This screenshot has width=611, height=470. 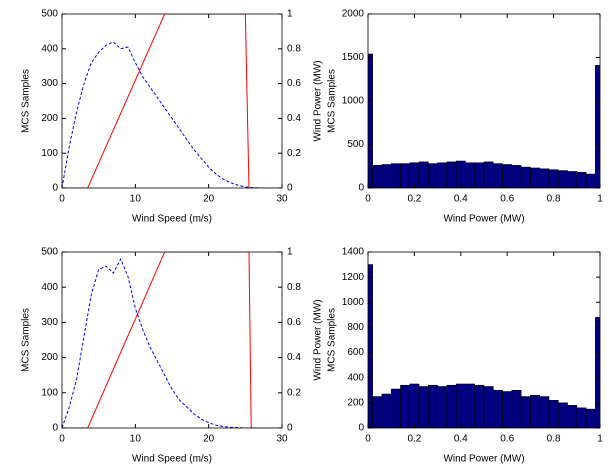 I want to click on x-tick-label: 0.4, so click(x=461, y=439).